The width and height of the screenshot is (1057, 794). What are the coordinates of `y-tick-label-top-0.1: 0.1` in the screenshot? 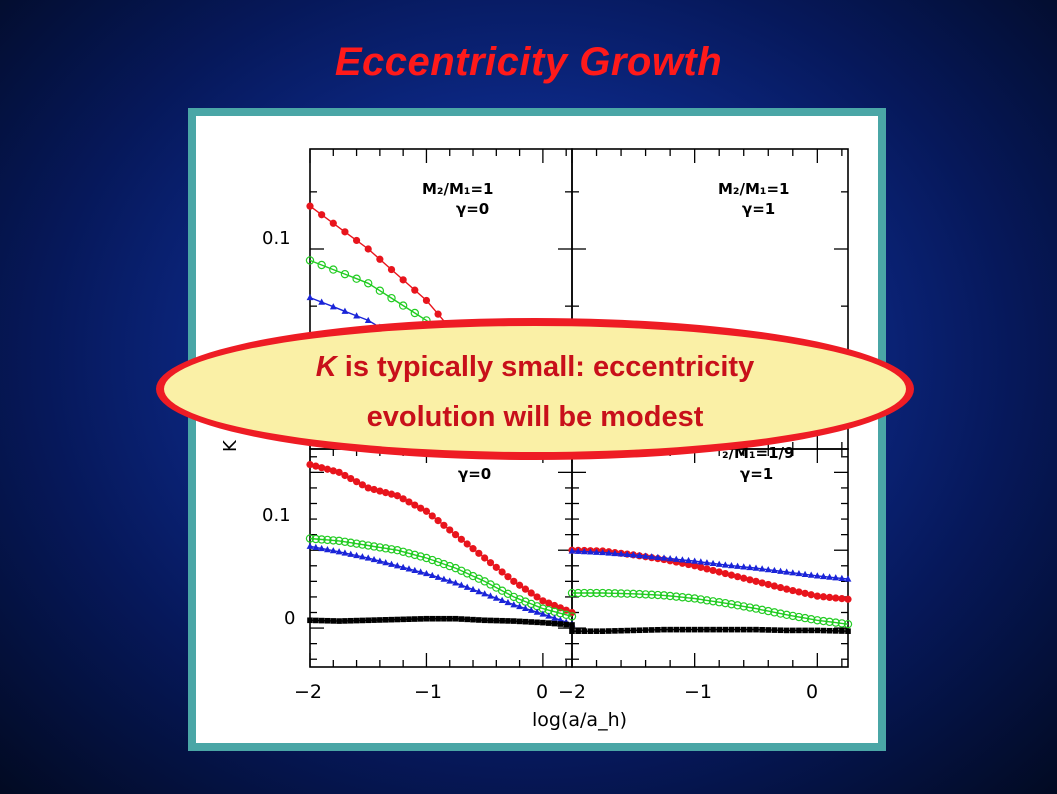 It's located at (276, 238).